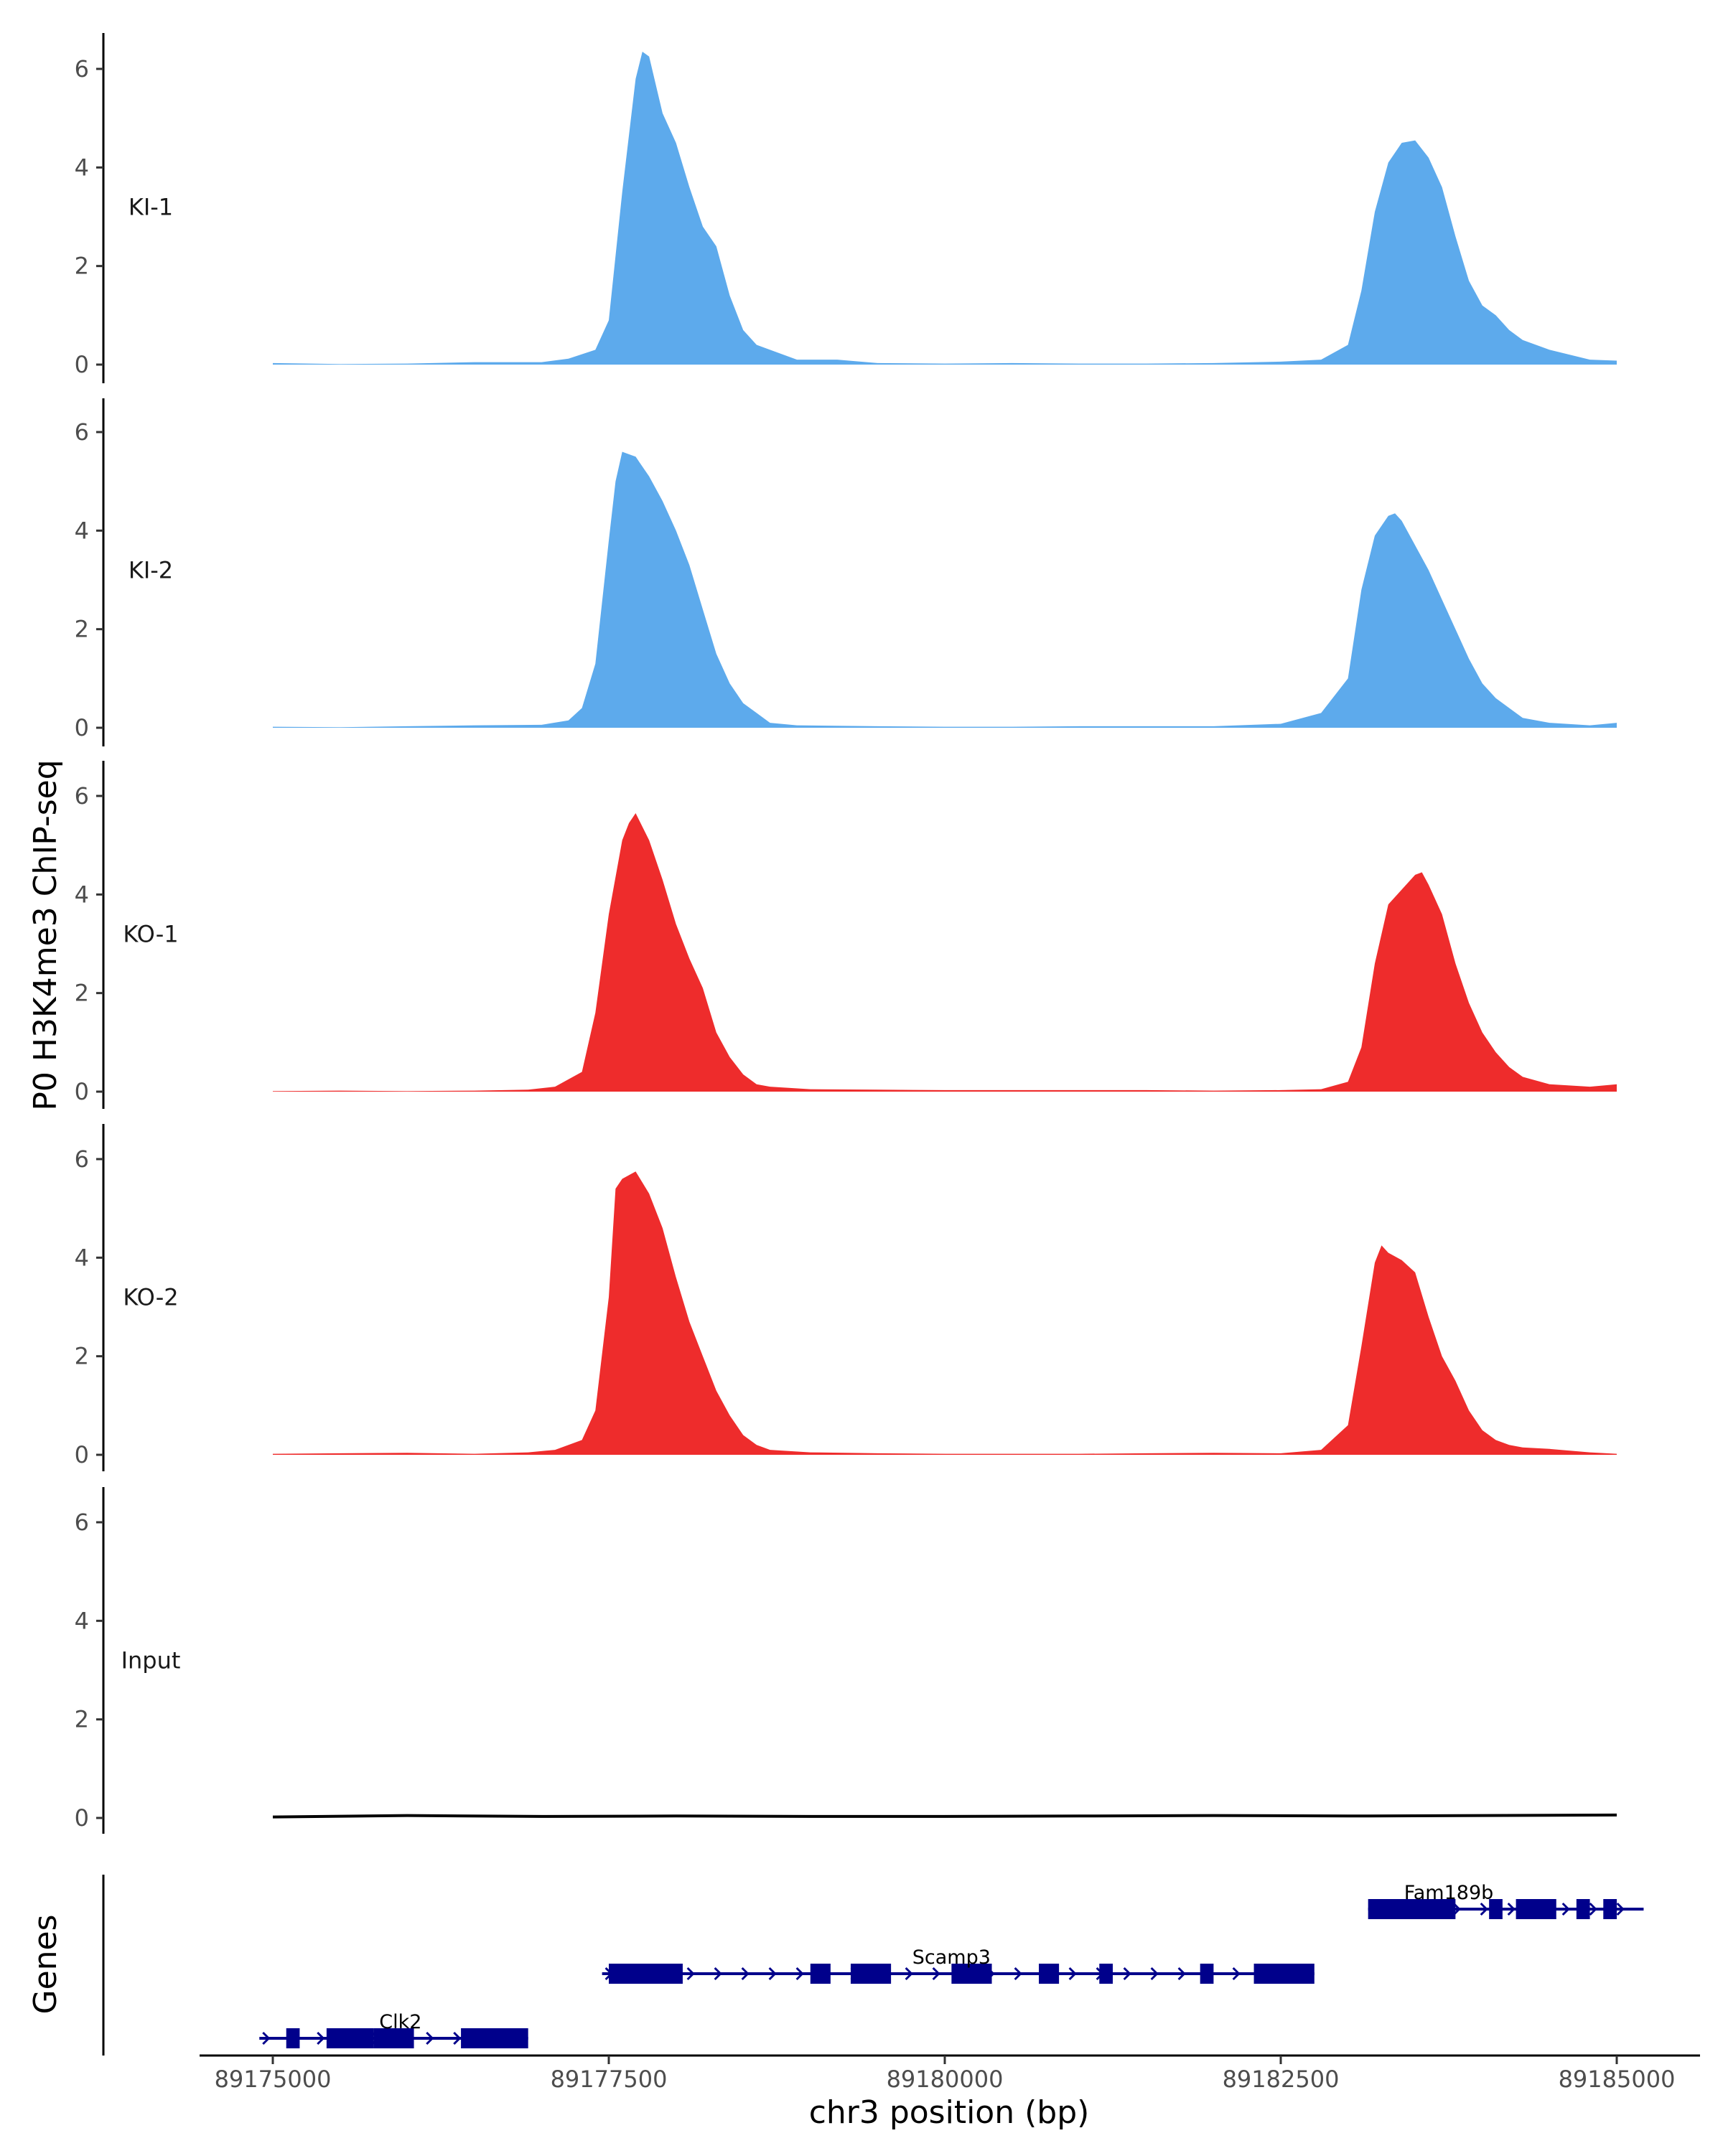  I want to click on x-axis: 89175000 89177500 89180000 89182500 89185000, so click(950, 2073).